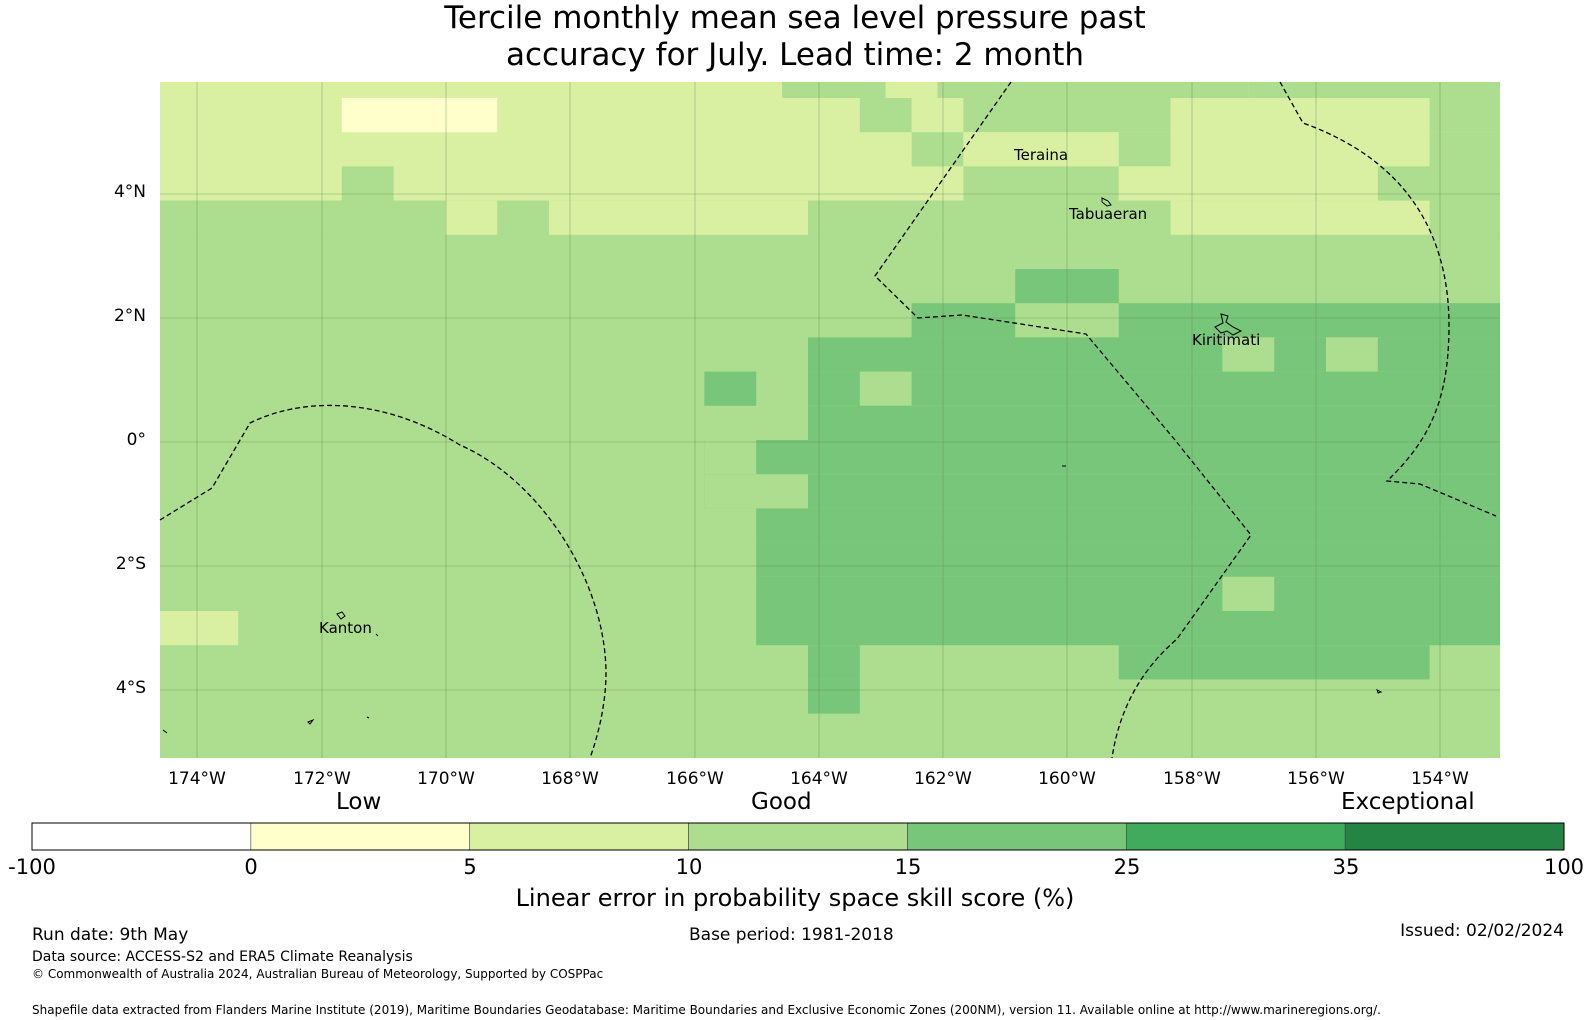 This screenshot has width=1590, height=1020. Describe the element at coordinates (1440, 779) in the screenshot. I see `lon-label-154w: 154°W` at that location.